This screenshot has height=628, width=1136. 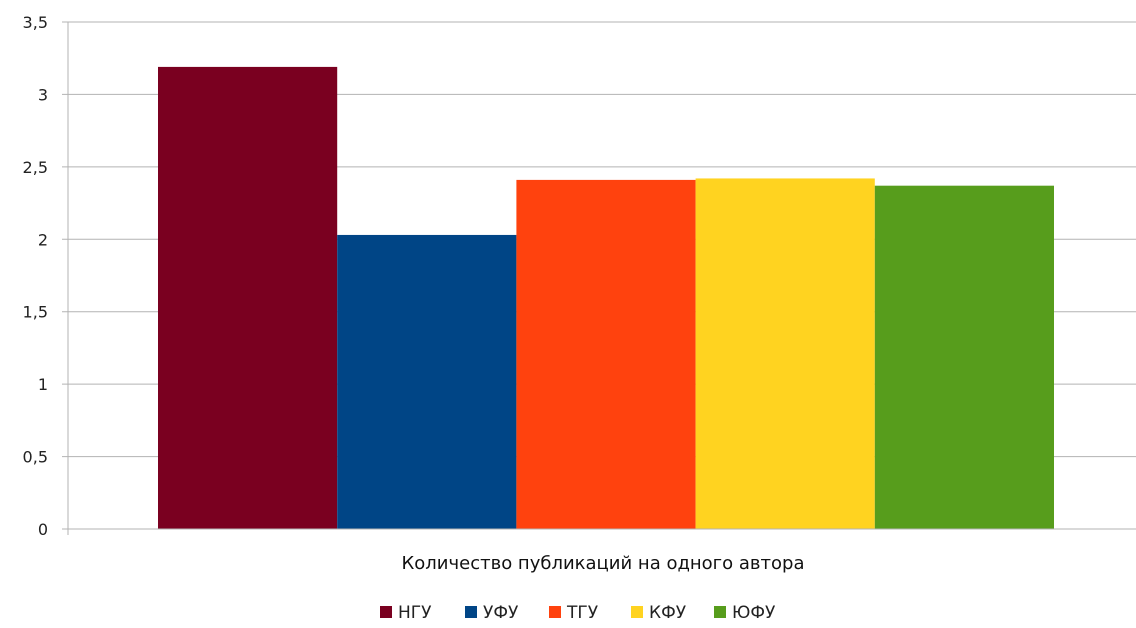 I want to click on y-tick-label: 3, so click(x=43, y=94).